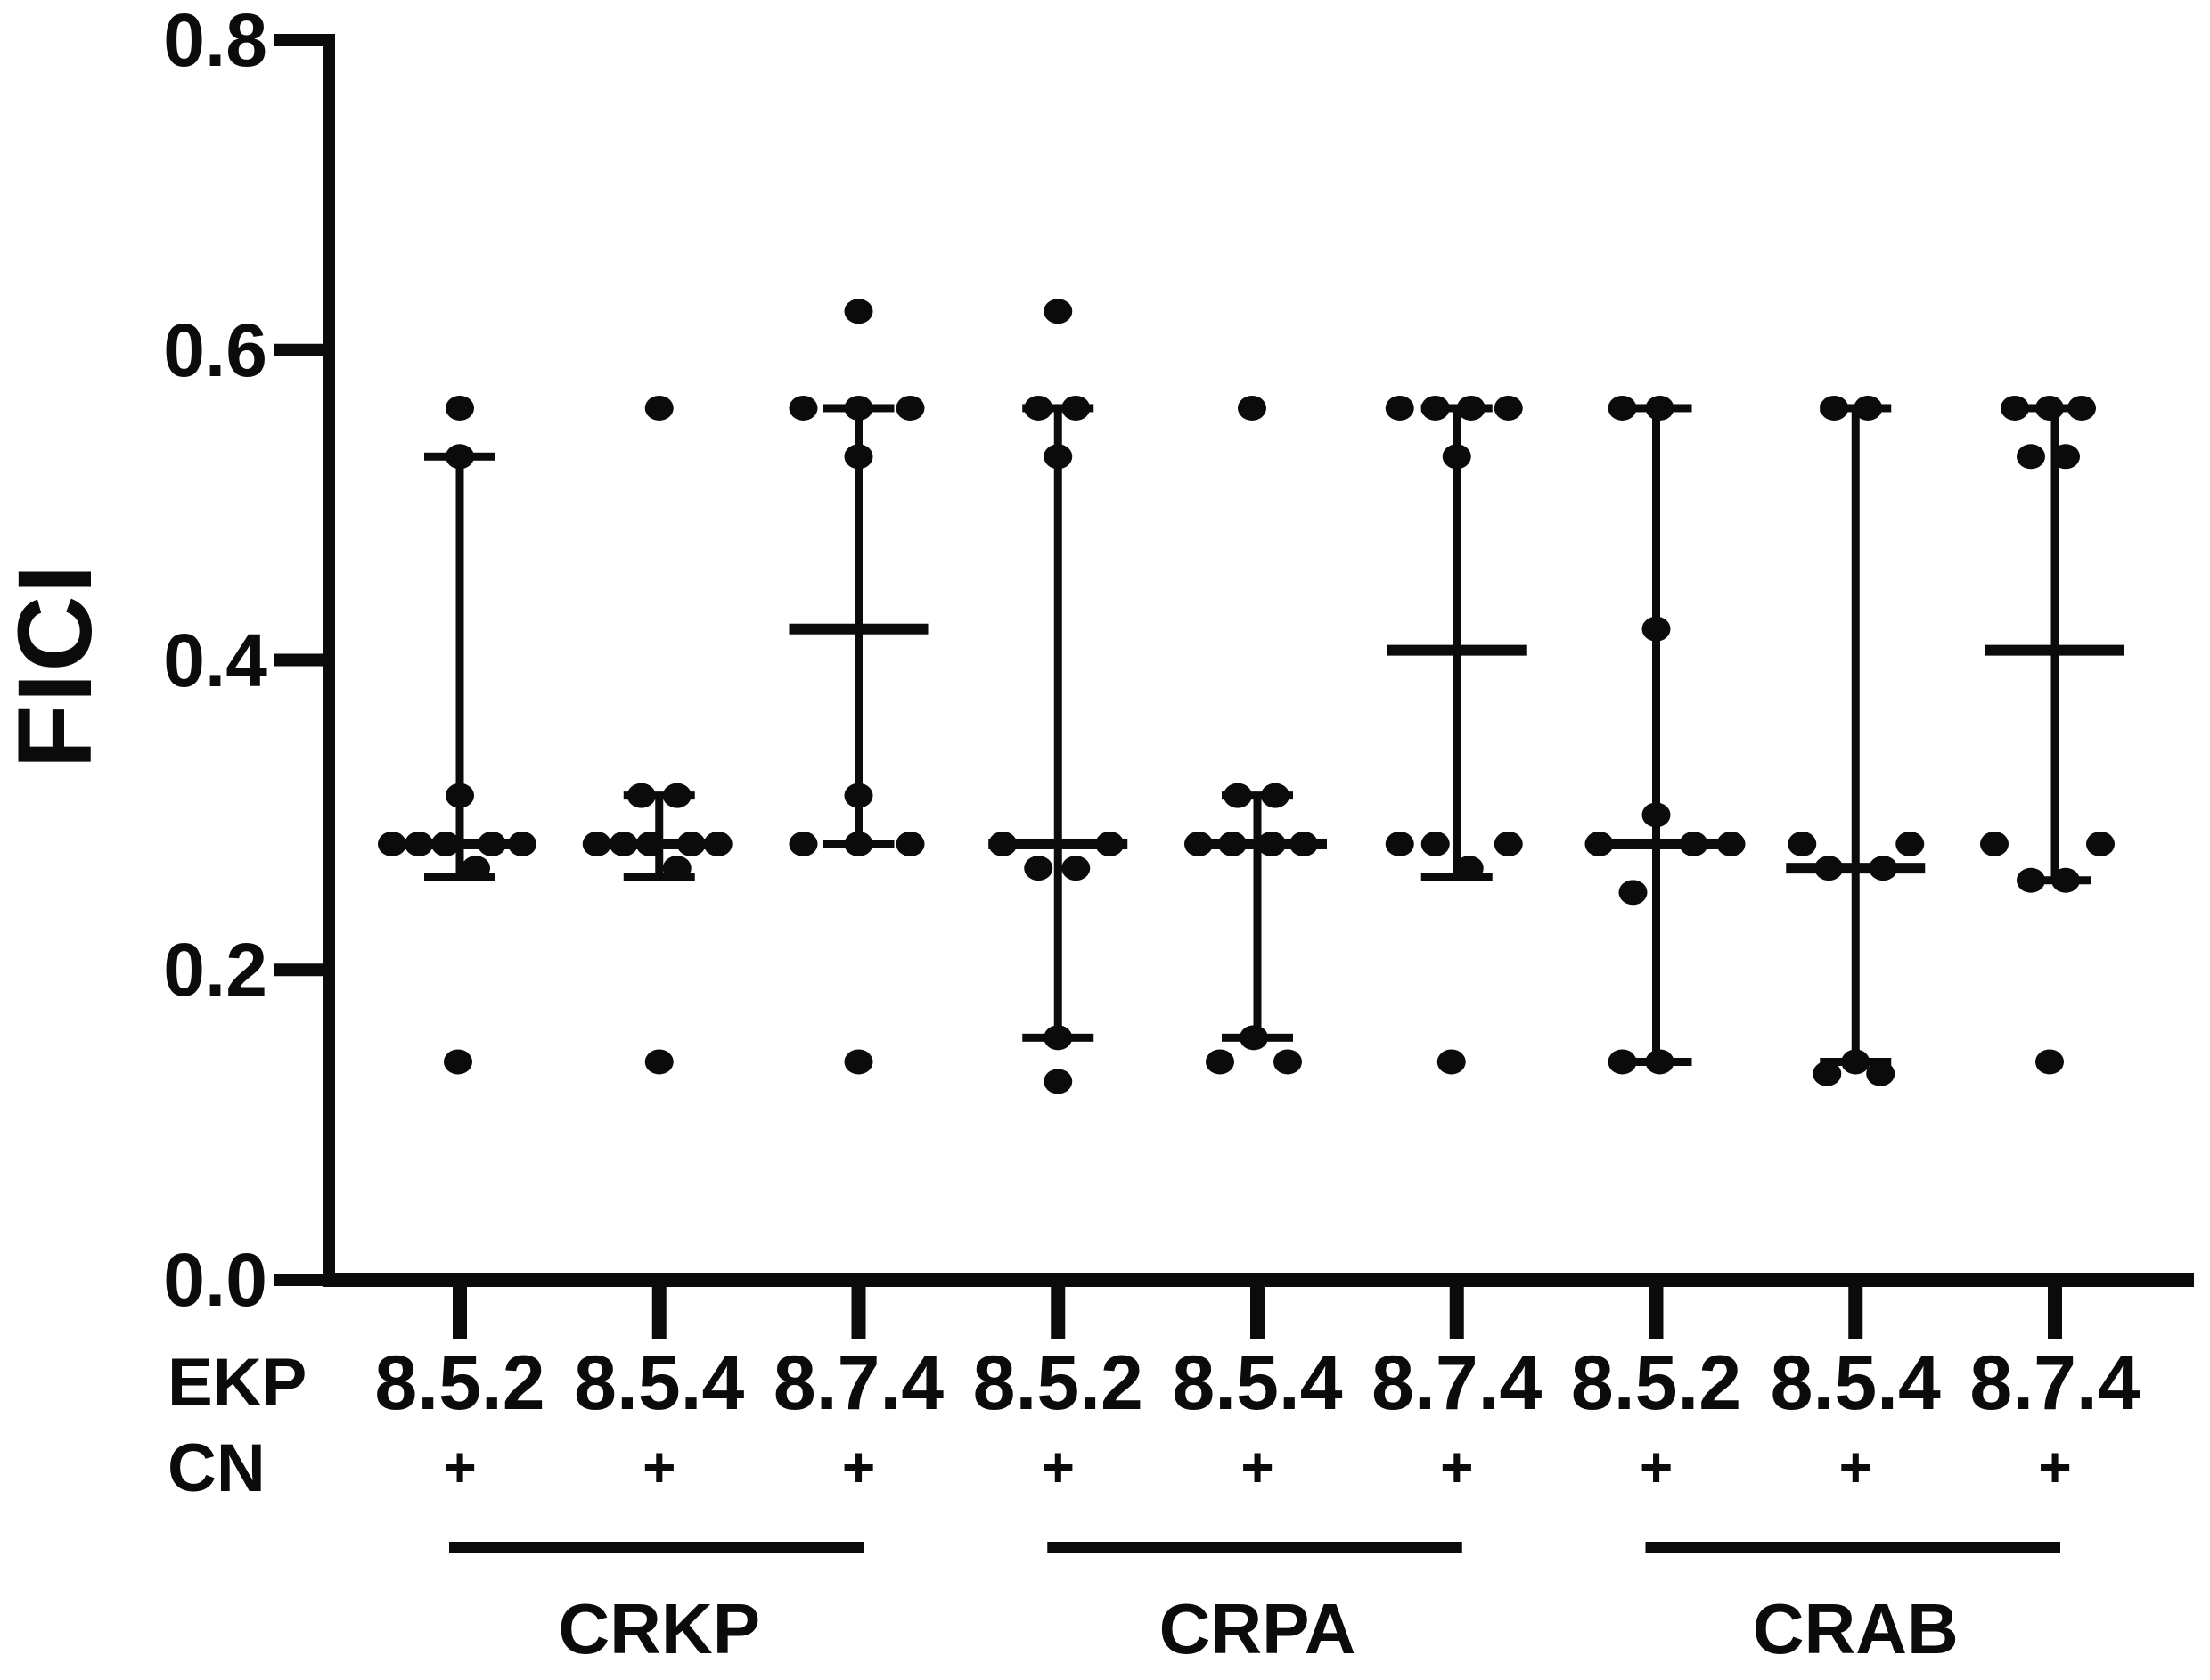  What do you see at coordinates (1855, 1467) in the screenshot?
I see `cn-plus-col8: +` at bounding box center [1855, 1467].